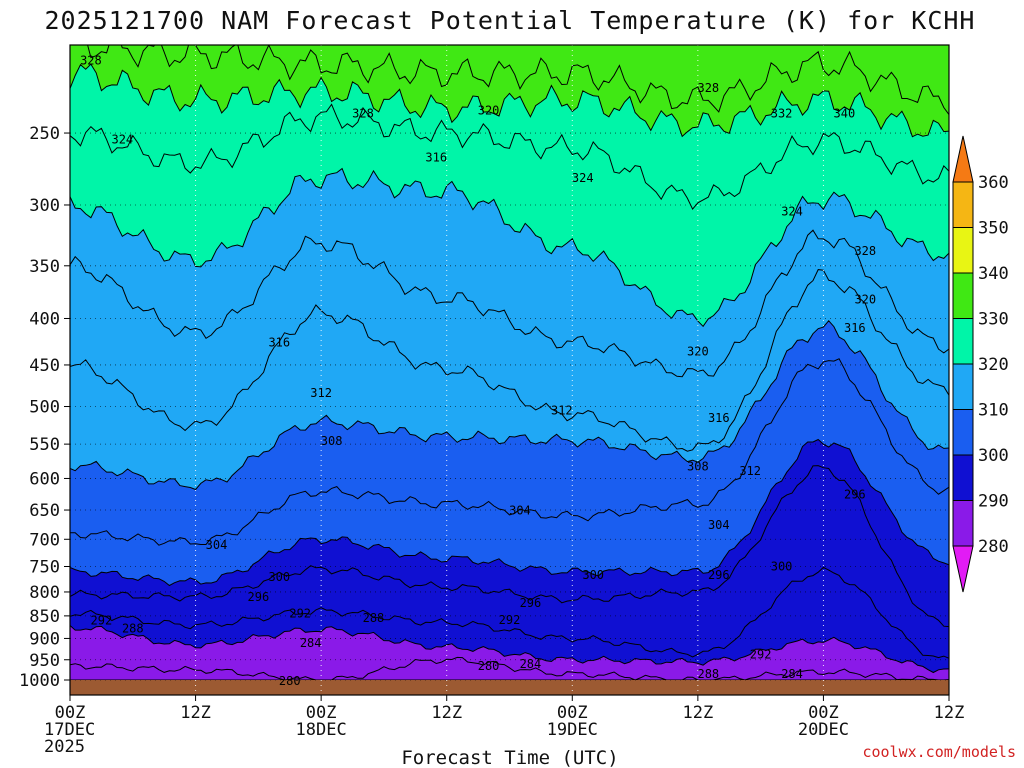 The height and width of the screenshot is (768, 1024). Describe the element at coordinates (44, 617) in the screenshot. I see `y-tick-label: 850` at that location.